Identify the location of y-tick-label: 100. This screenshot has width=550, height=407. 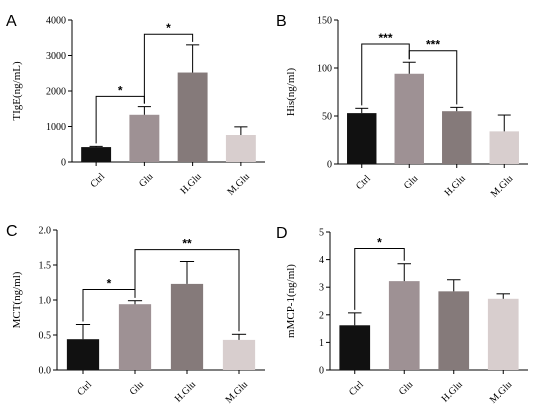
(324, 69).